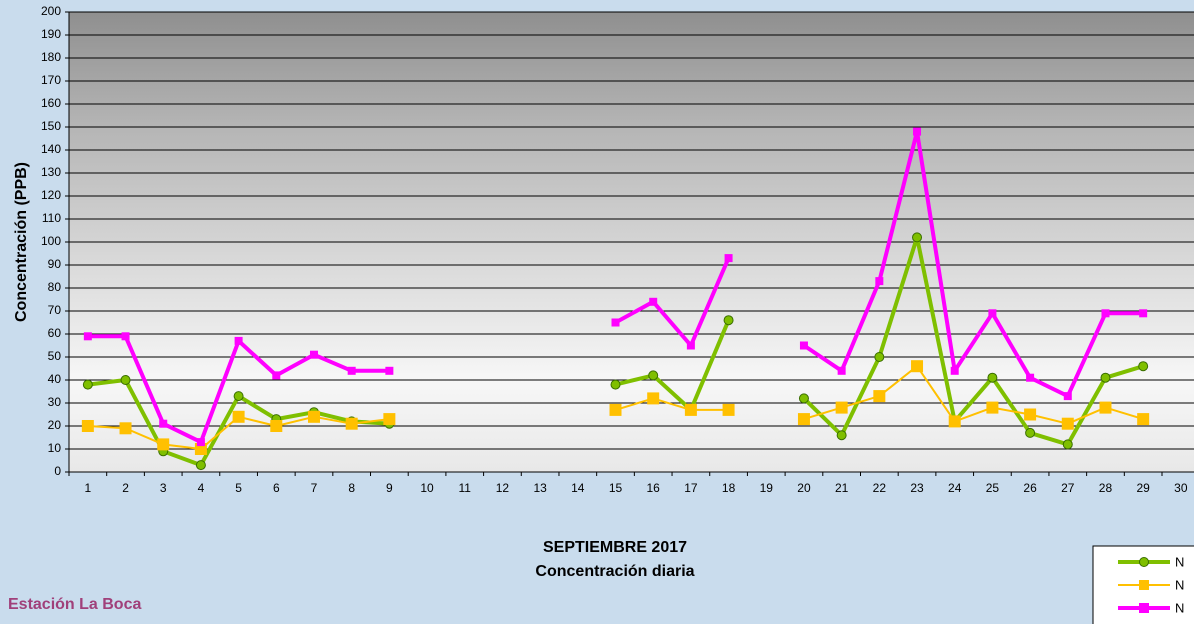 The width and height of the screenshot is (1194, 624). I want to click on x-tick-label: 20, so click(804, 488).